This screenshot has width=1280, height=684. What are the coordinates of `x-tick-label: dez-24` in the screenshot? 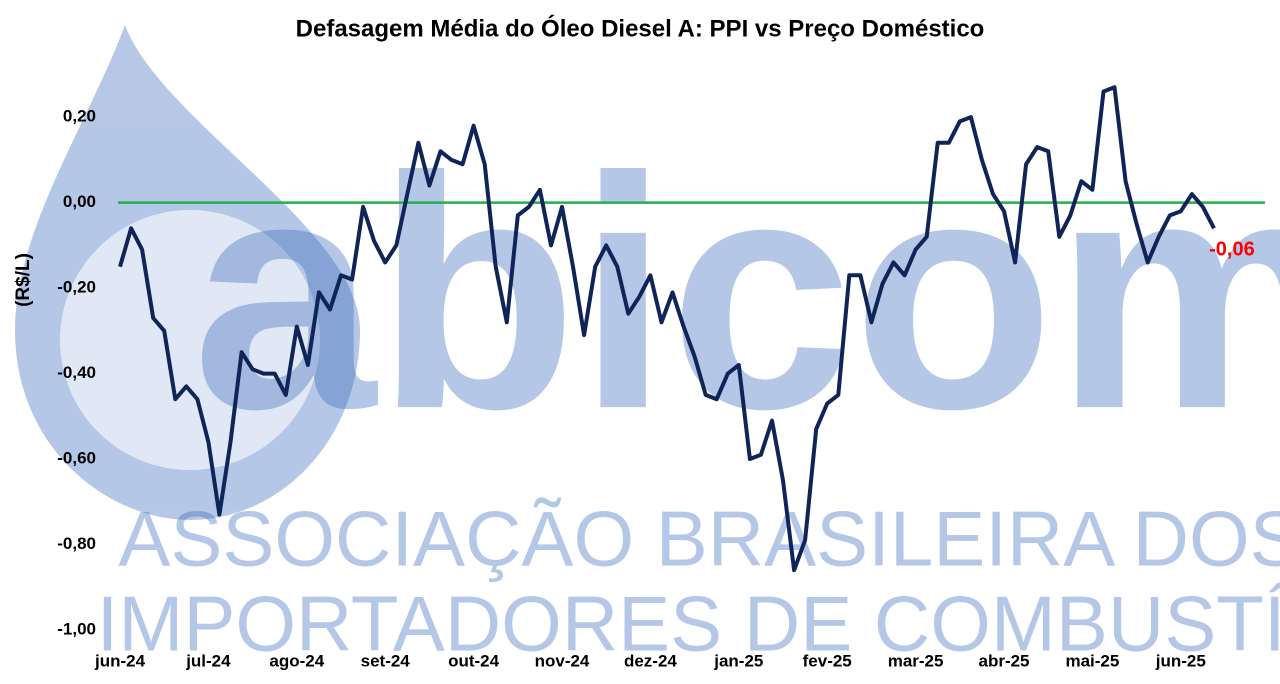 It's located at (650, 660).